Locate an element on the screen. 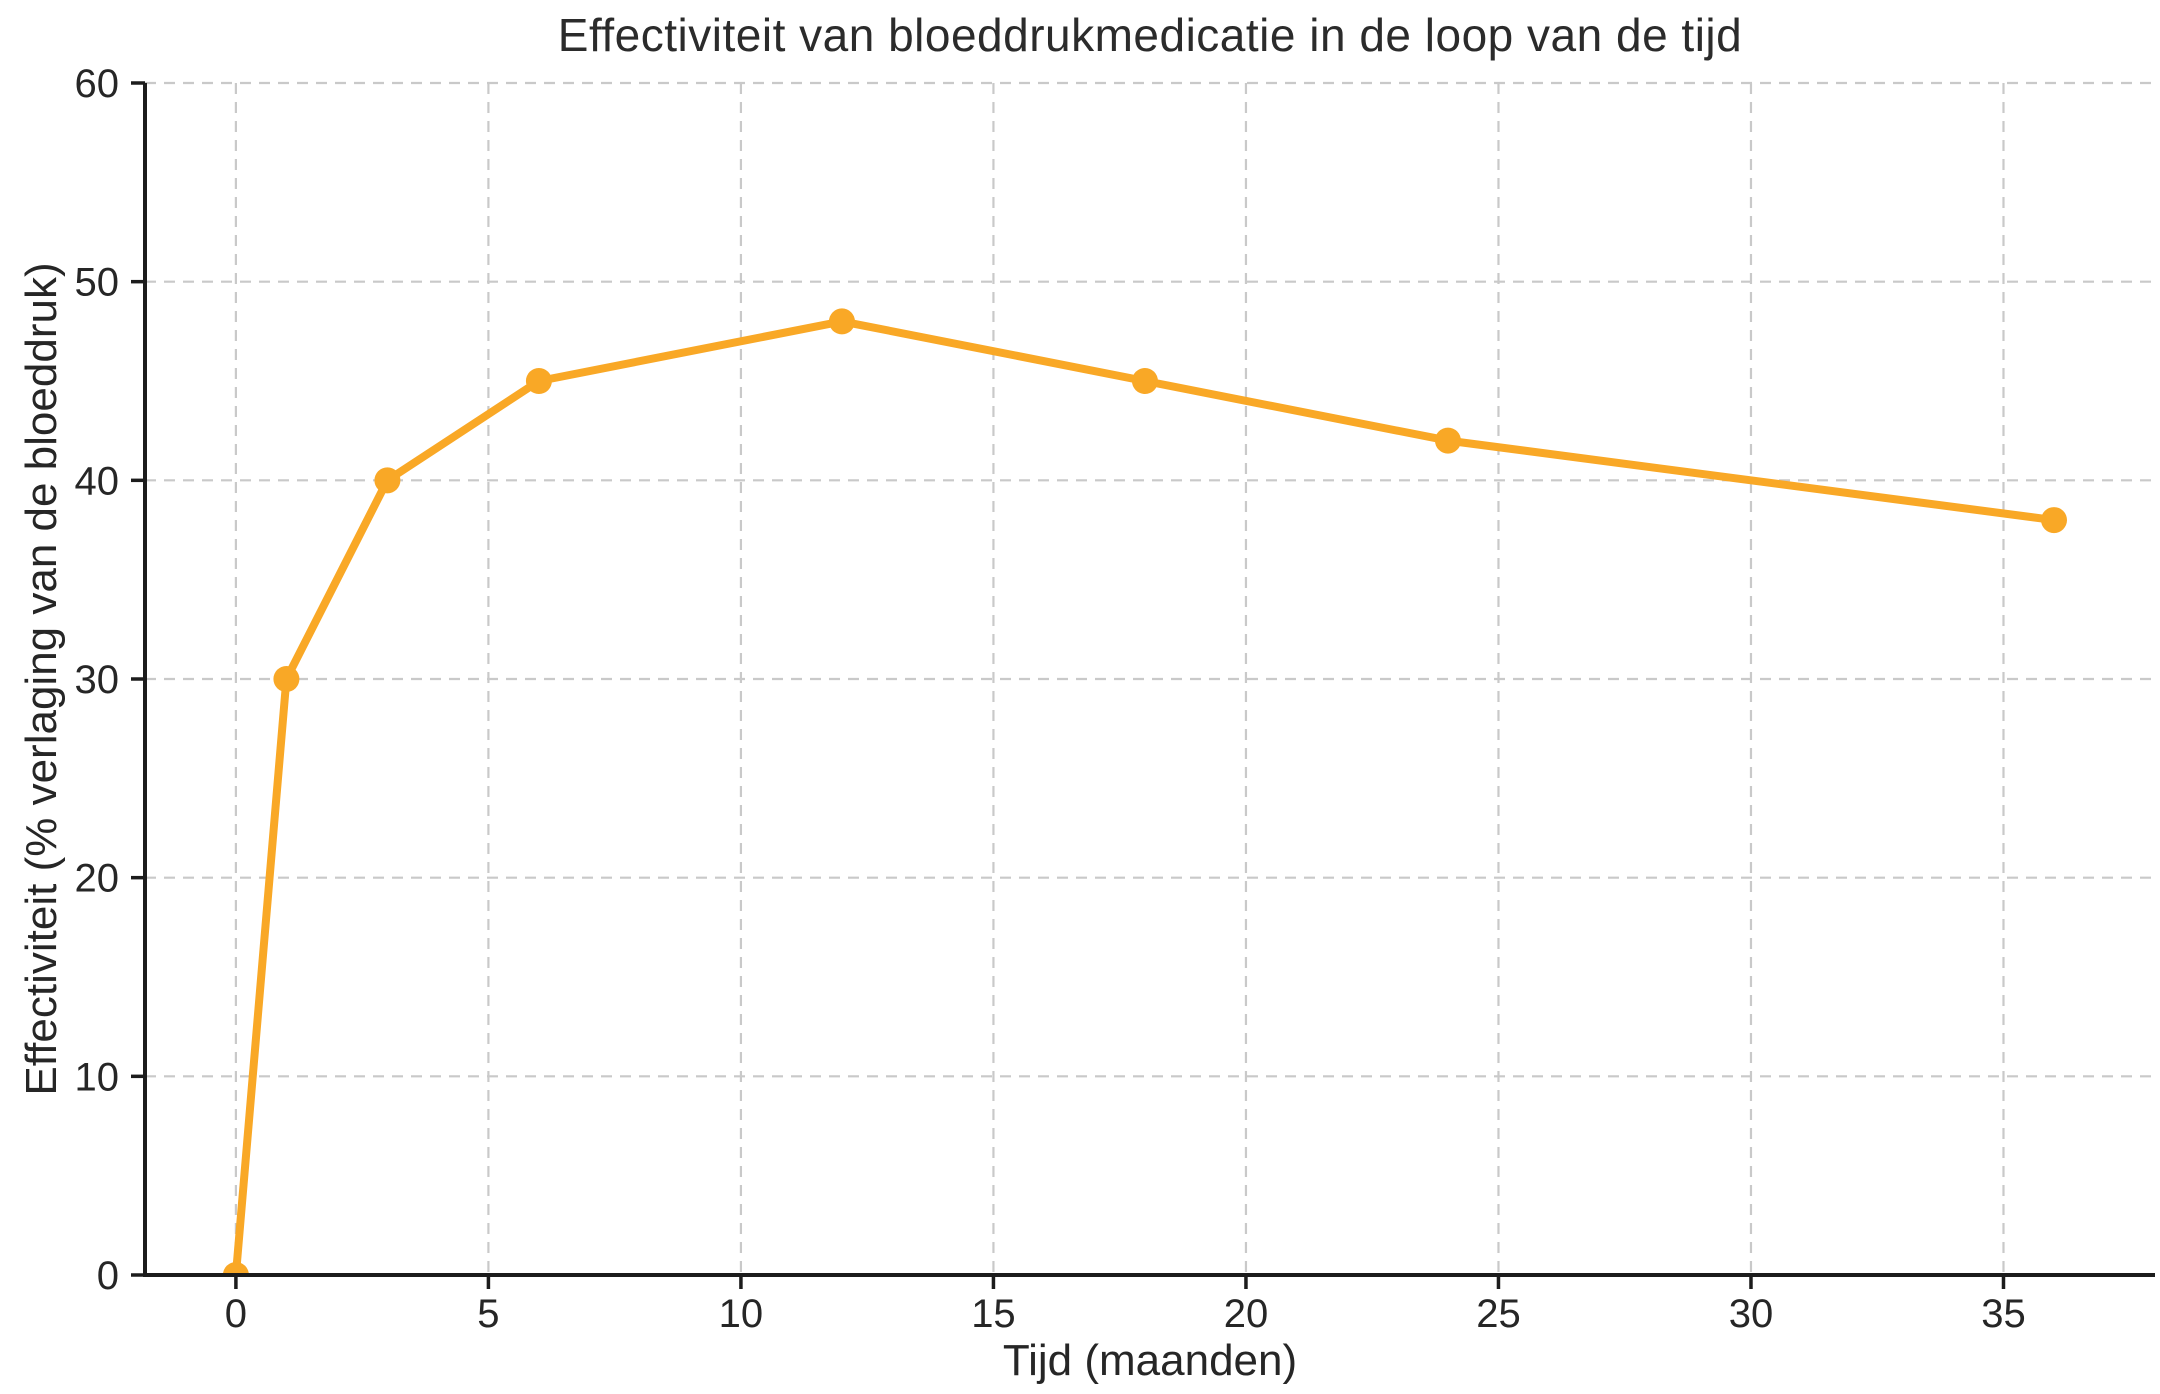 This screenshot has height=1394, width=2160. y-tick-label: 10 is located at coordinates (97, 1077).